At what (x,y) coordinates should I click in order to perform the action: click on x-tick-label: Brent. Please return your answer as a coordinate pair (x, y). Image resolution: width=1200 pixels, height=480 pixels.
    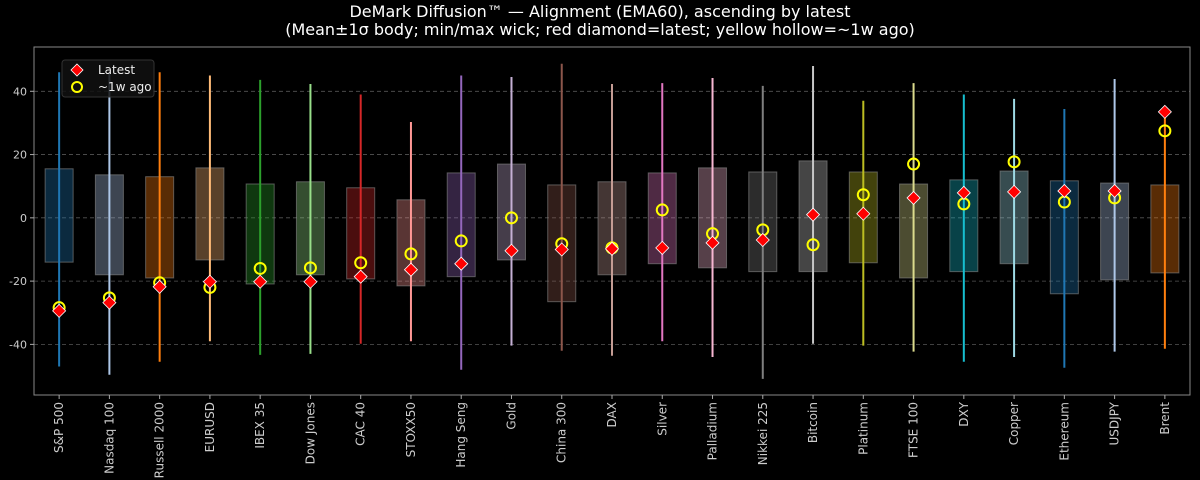
    Looking at the image, I should click on (1165, 418).